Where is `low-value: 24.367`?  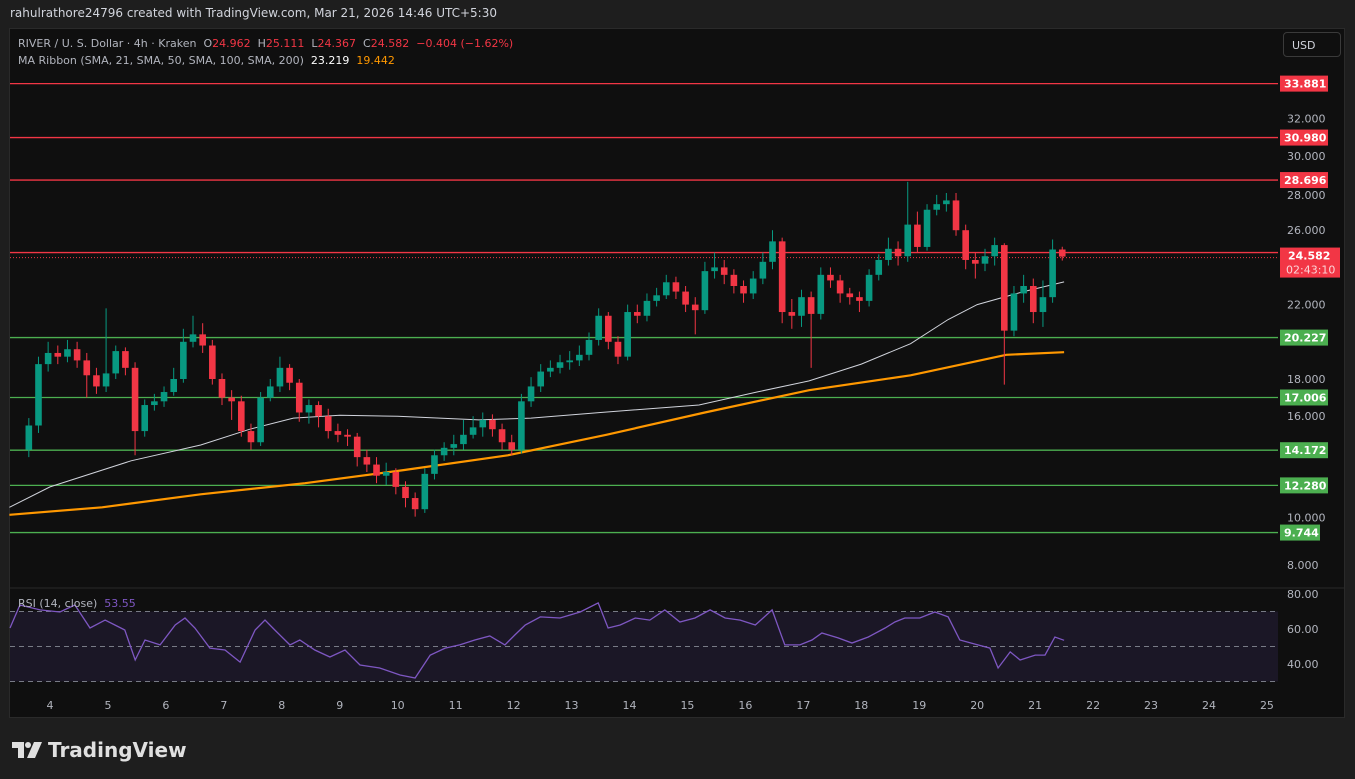 low-value: 24.367 is located at coordinates (337, 43).